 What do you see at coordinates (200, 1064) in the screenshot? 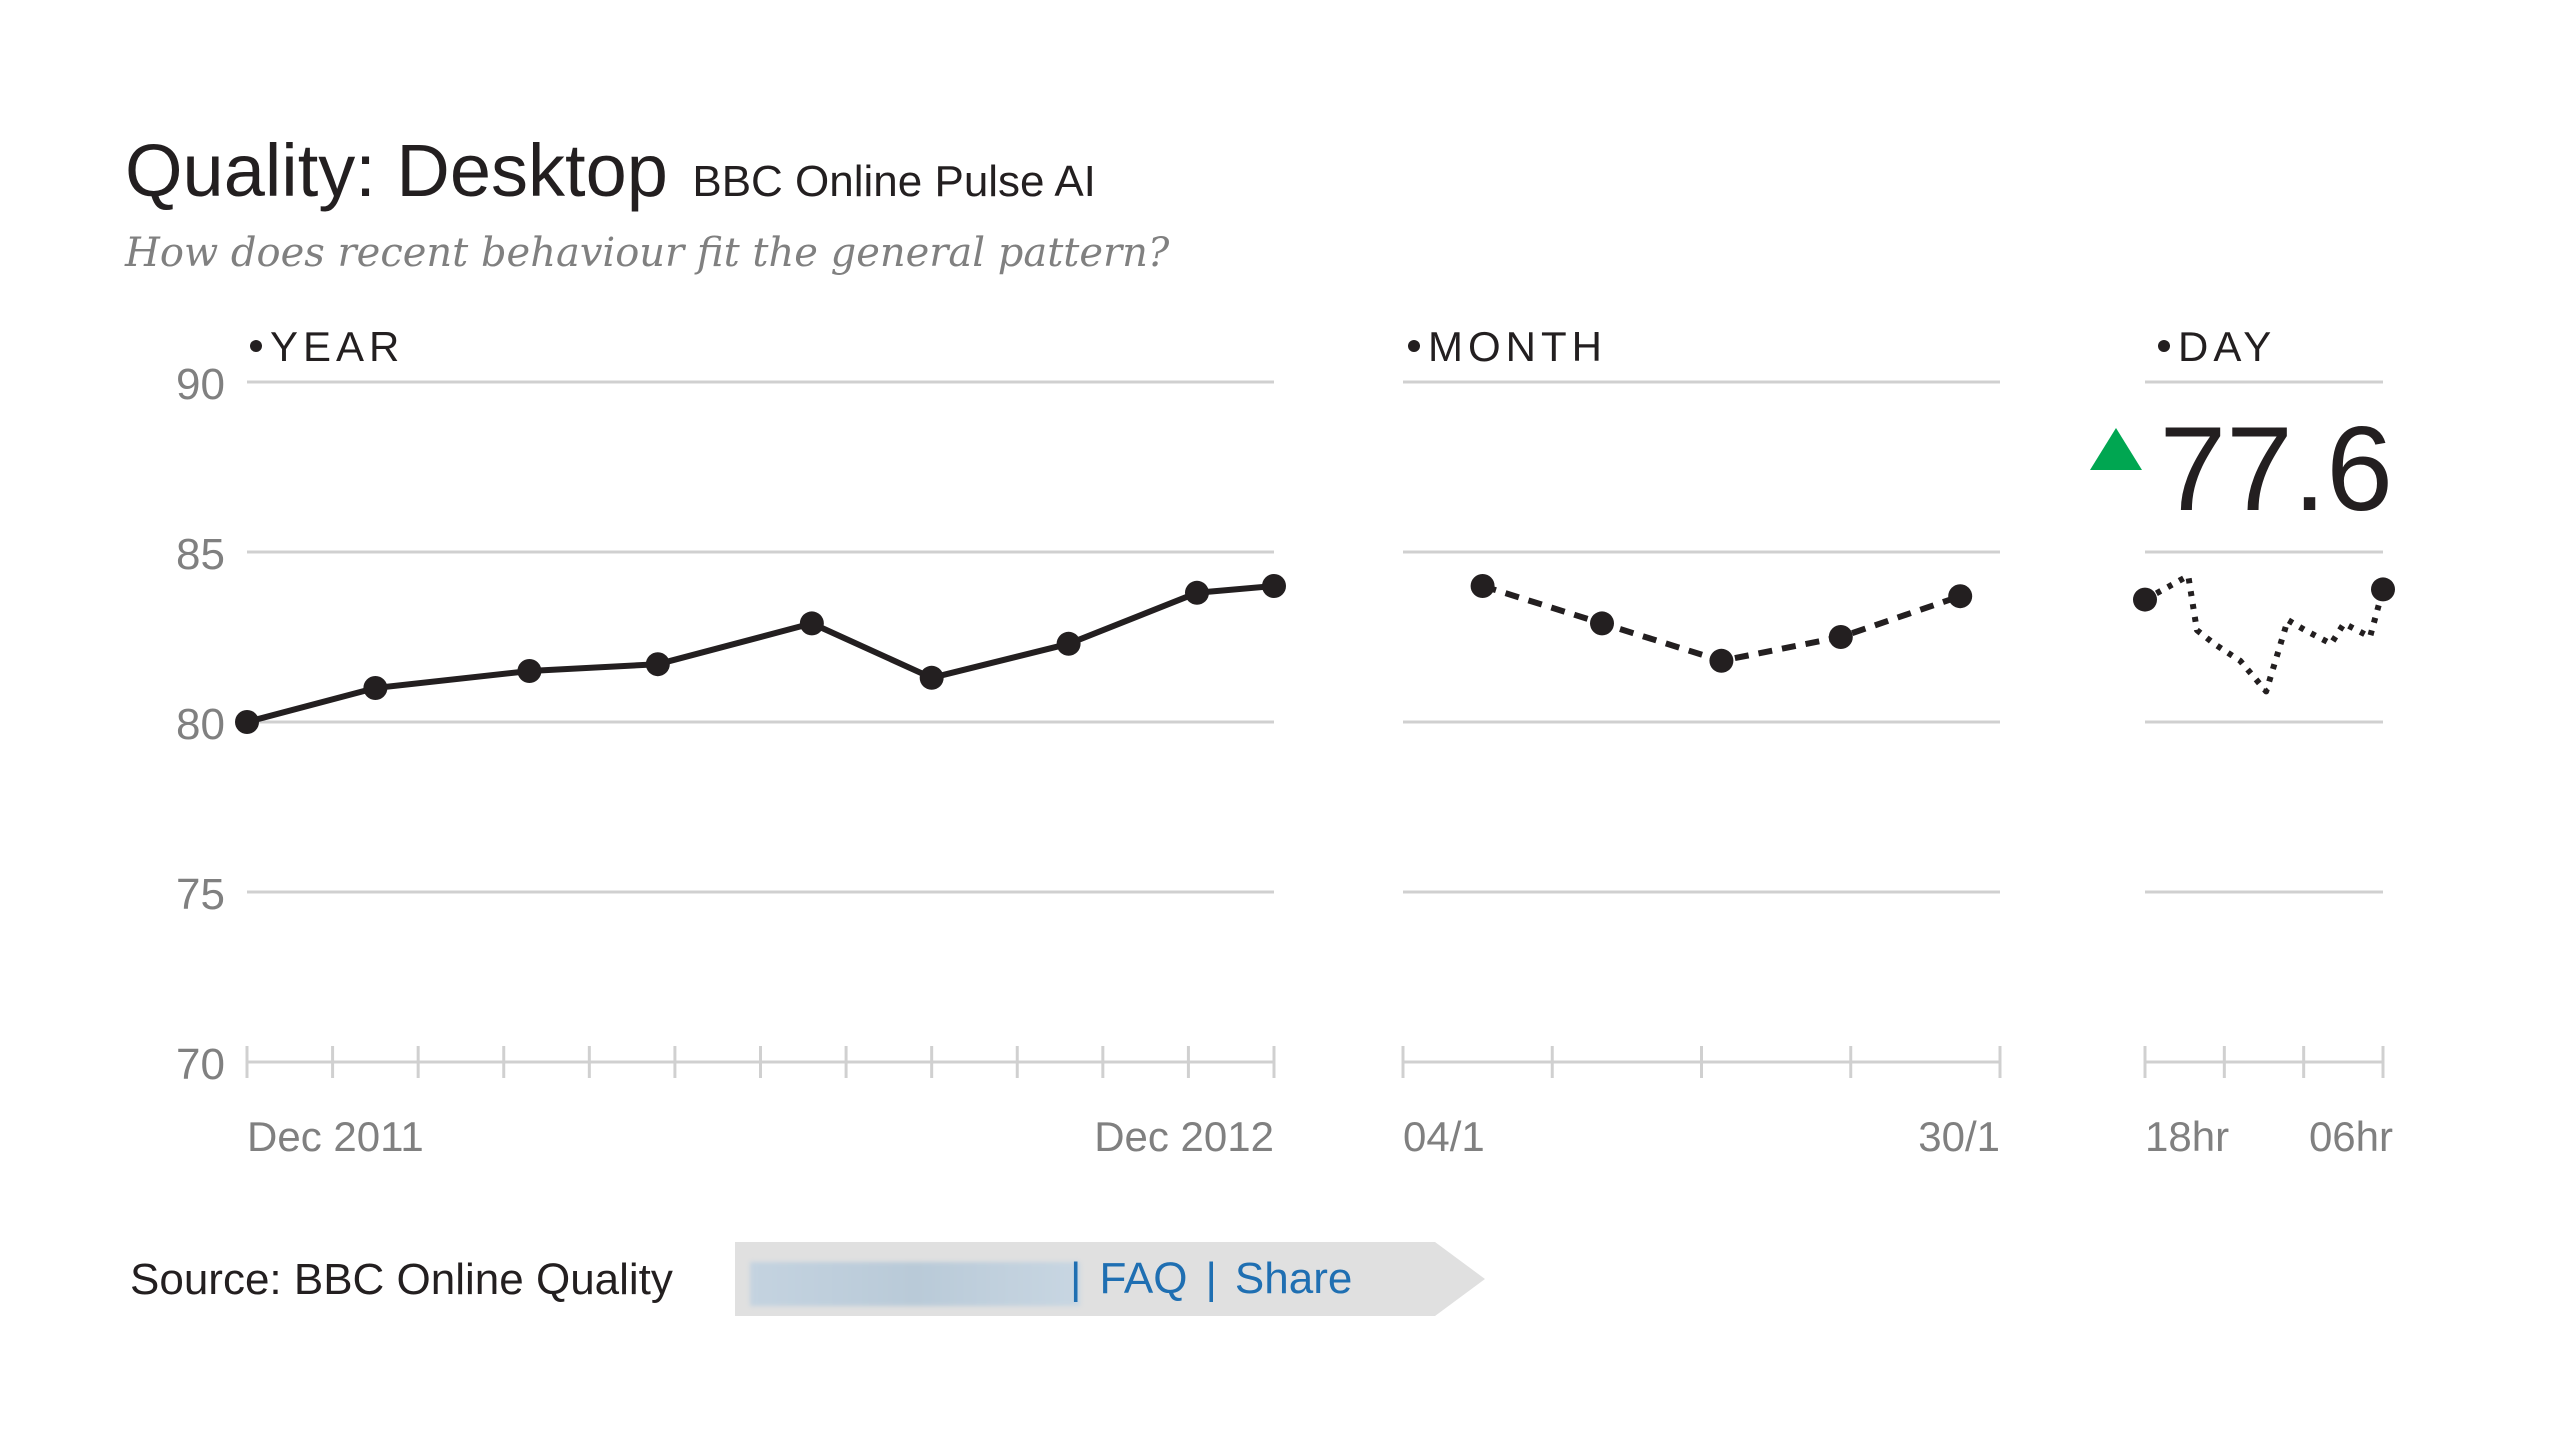
I see `y-tick-label: 70` at bounding box center [200, 1064].